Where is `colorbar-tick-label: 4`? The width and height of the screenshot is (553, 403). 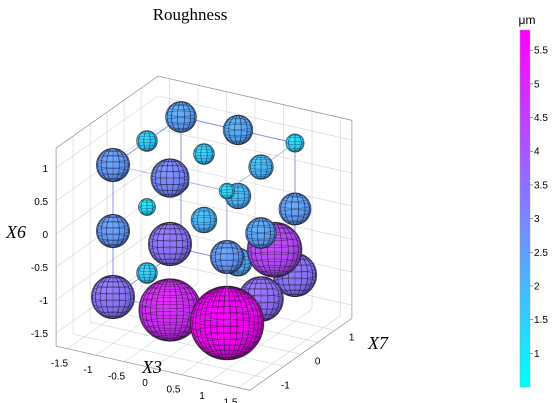
colorbar-tick-label: 4 is located at coordinates (537, 152).